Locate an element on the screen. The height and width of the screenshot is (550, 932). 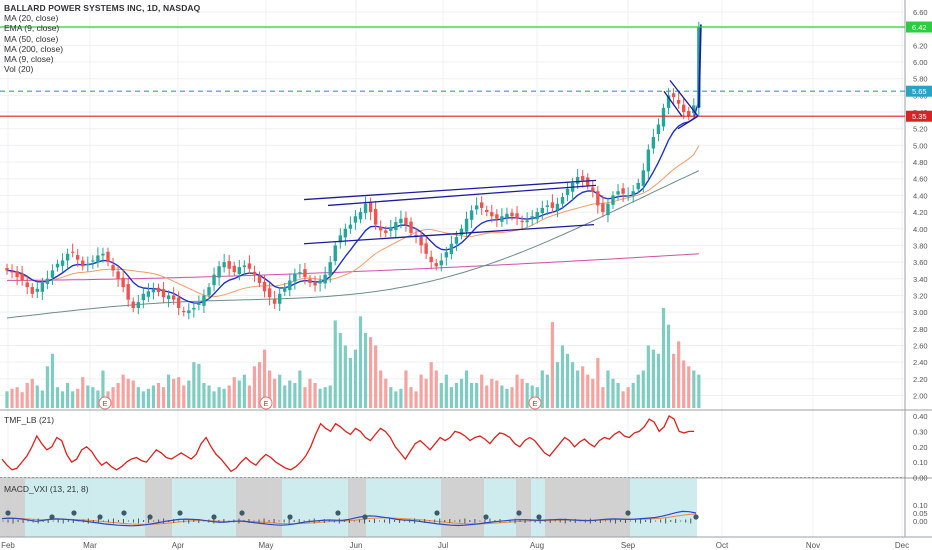
earnings-marker is located at coordinates (535, 403).